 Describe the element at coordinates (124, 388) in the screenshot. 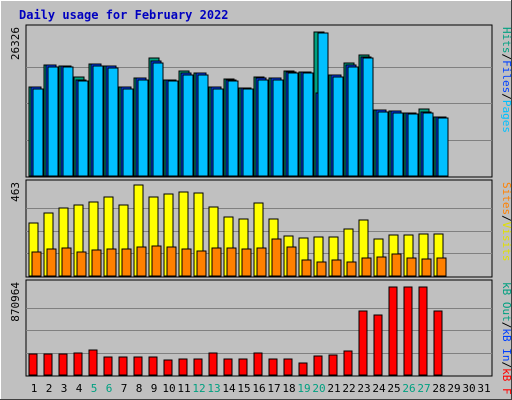

I see `day-label: 7` at that location.